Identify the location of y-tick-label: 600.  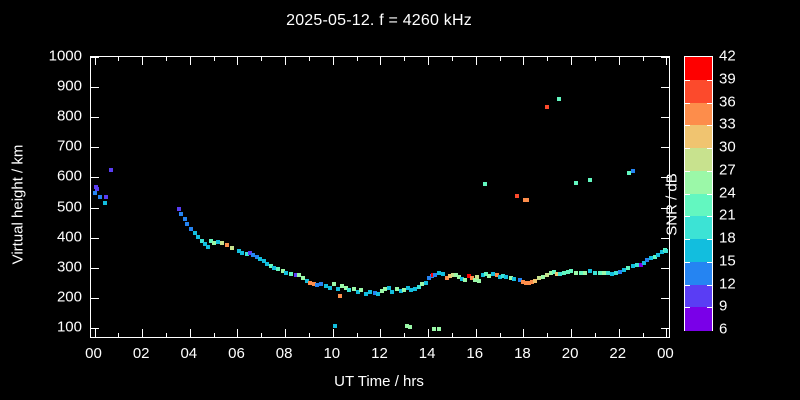
(69, 176).